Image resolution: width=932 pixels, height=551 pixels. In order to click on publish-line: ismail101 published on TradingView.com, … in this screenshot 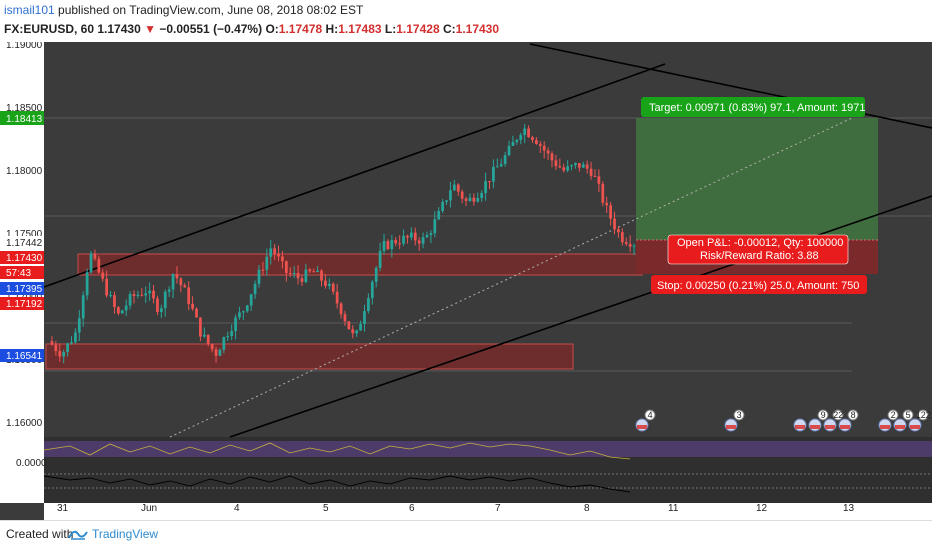, I will do `click(183, 10)`.